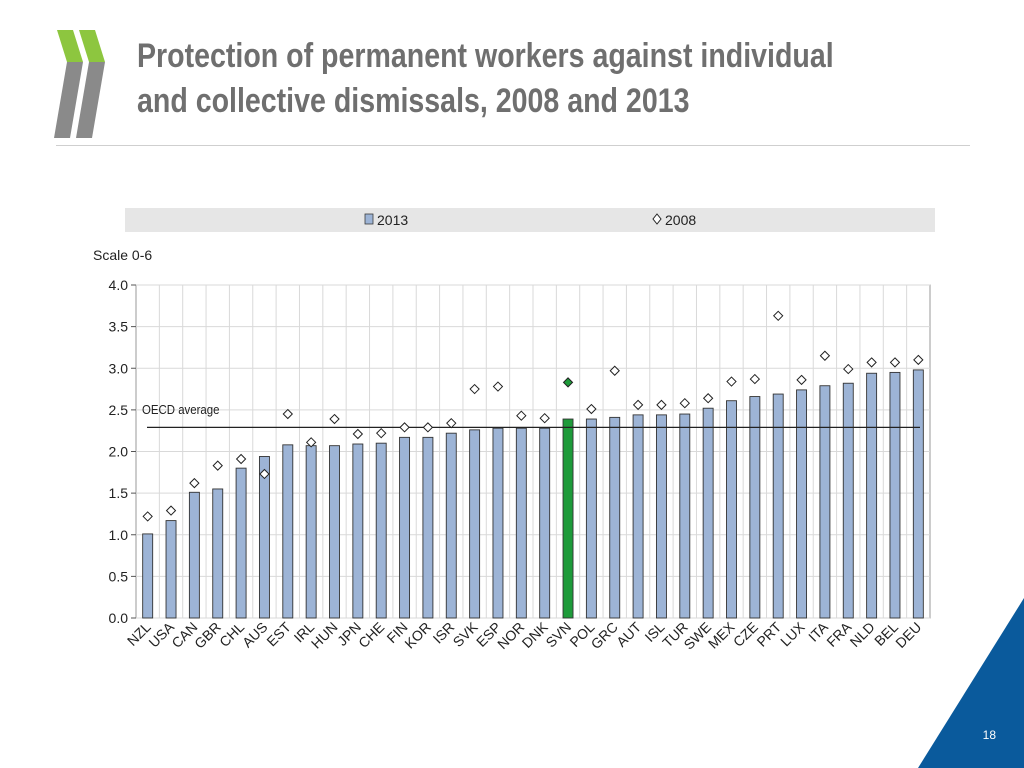 This screenshot has width=1024, height=768. What do you see at coordinates (334, 419) in the screenshot?
I see `marker-2008-hun` at bounding box center [334, 419].